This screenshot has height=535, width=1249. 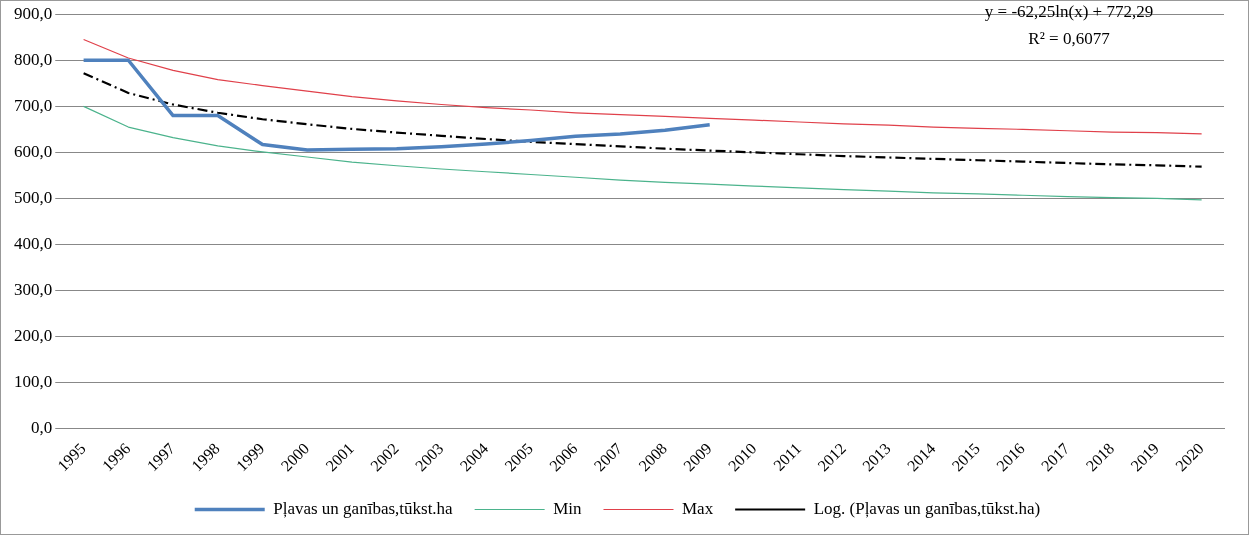 I want to click on legend-label: Max, so click(x=697, y=508).